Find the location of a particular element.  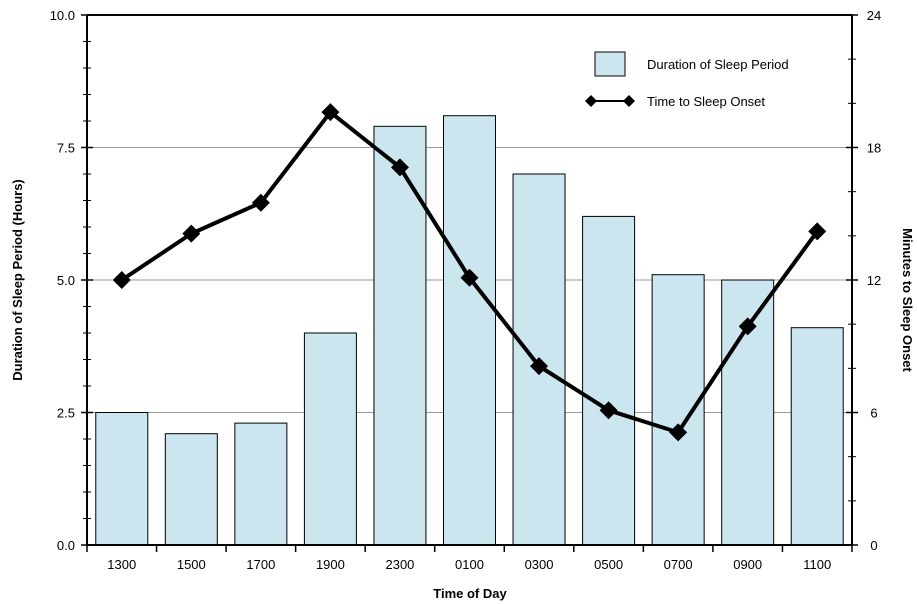

x-tick-label: 0700 is located at coordinates (678, 564).